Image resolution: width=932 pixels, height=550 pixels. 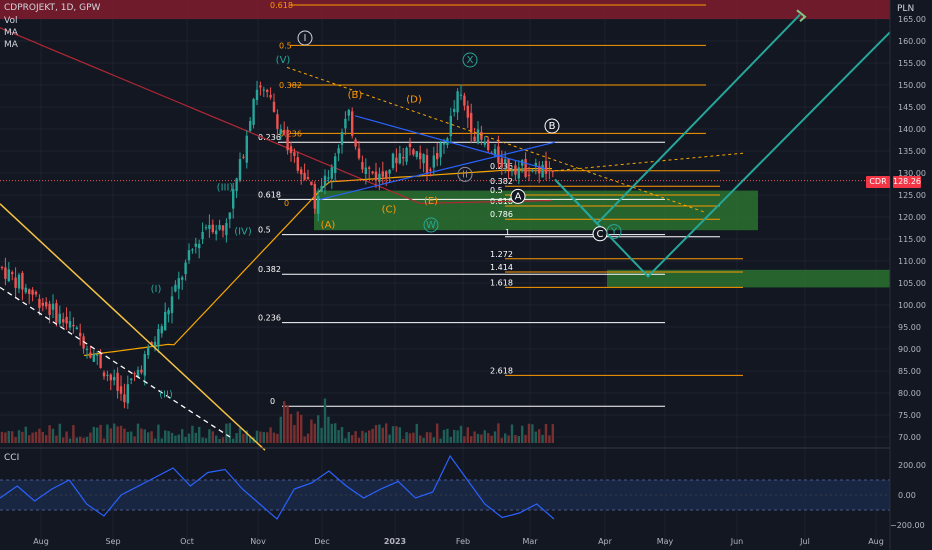 I want to click on x-tick-label: Jul, so click(x=804, y=541).